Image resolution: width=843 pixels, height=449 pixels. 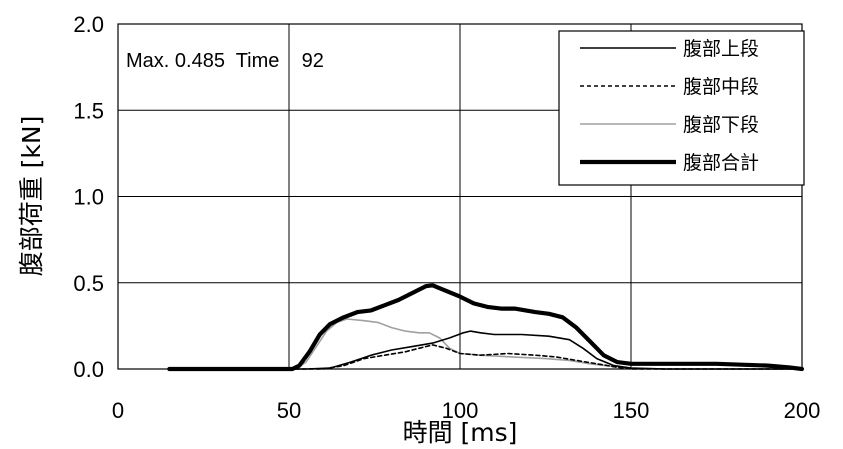 What do you see at coordinates (88, 283) in the screenshot?
I see `y-tick-label: 0.5` at bounding box center [88, 283].